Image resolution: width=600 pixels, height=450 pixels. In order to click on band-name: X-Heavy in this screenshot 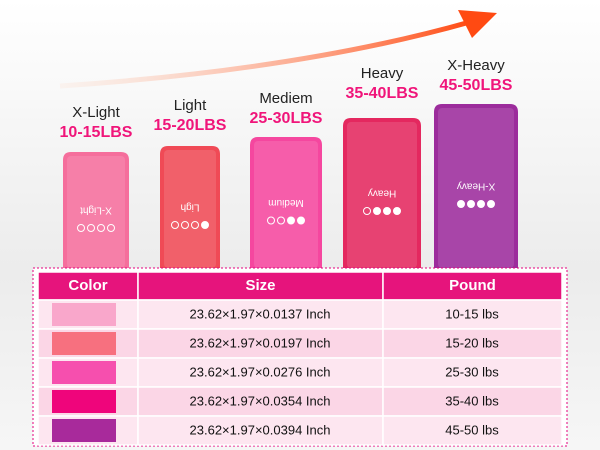, I will do `click(476, 65)`.